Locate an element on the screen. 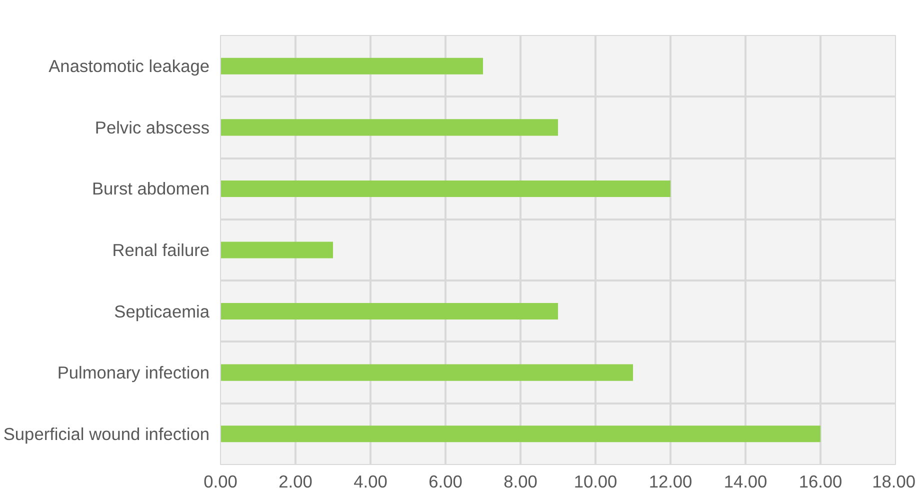 This screenshot has width=923, height=496. x-tick-label: 14.00 is located at coordinates (746, 482).